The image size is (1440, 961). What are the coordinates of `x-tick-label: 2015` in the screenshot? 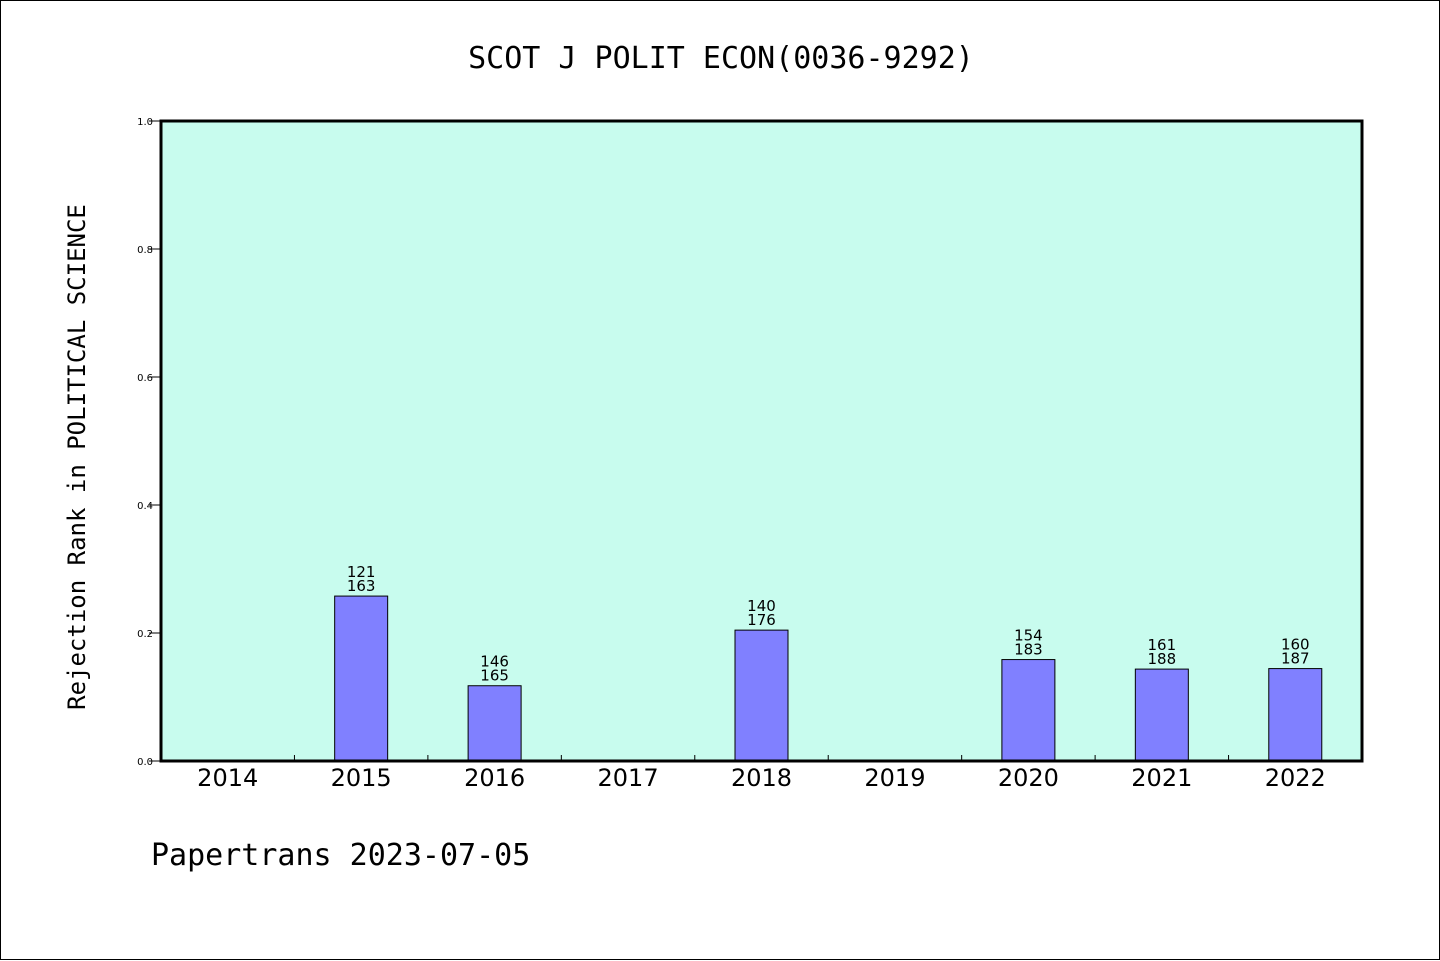 It's located at (361, 778).